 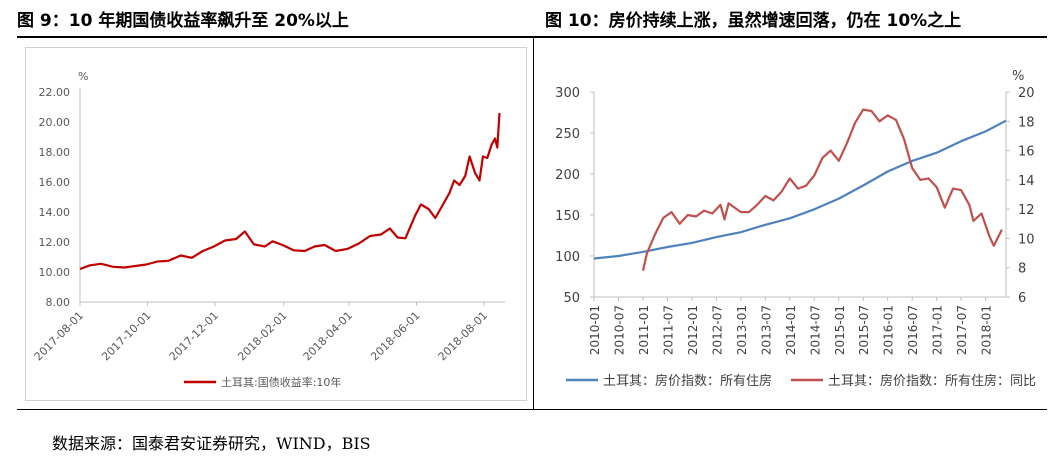 I want to click on x-tick-label: 2016-07, so click(x=913, y=330).